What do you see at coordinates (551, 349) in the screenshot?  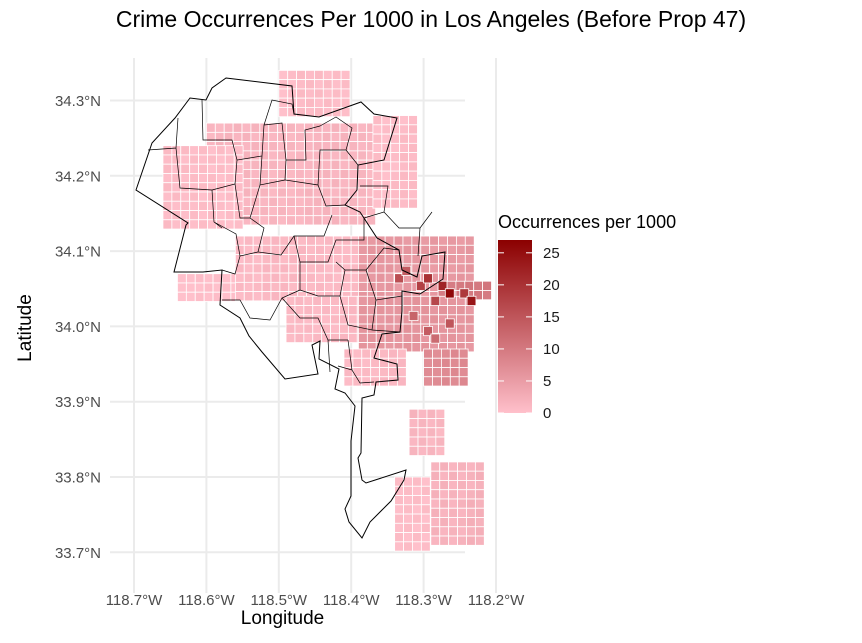 I see `legend-label: 10` at bounding box center [551, 349].